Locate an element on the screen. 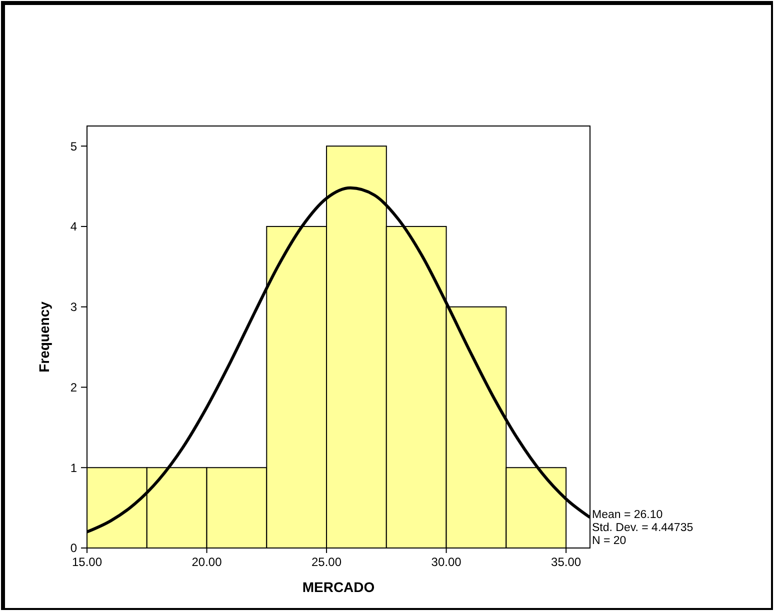 The image size is (775, 612). y-tick-label: 3 is located at coordinates (74, 307).